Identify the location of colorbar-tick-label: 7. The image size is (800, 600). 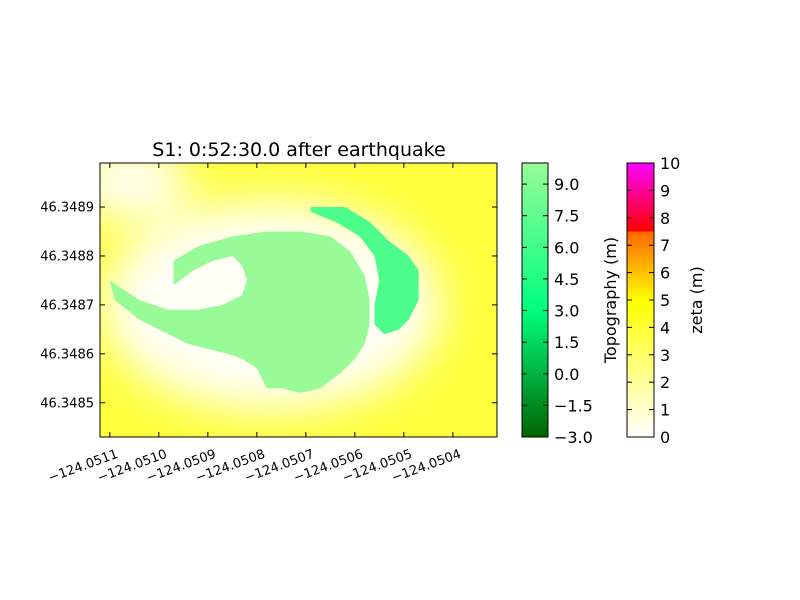
(665, 245).